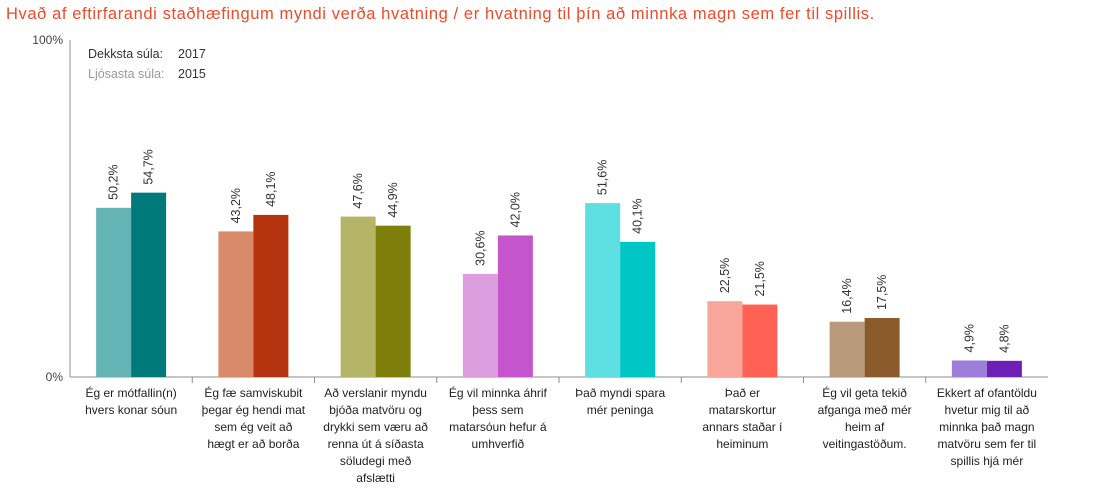 This screenshot has height=501, width=1100. Describe the element at coordinates (149, 166) in the screenshot. I see `data-label-2017-cat-1: 54,7%` at that location.